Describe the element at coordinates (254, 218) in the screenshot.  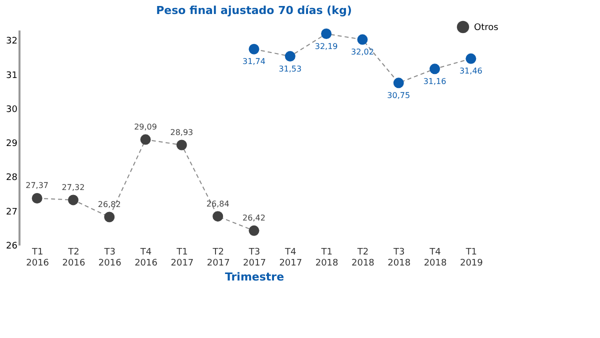
I see `data-label: 26,42` at that location.